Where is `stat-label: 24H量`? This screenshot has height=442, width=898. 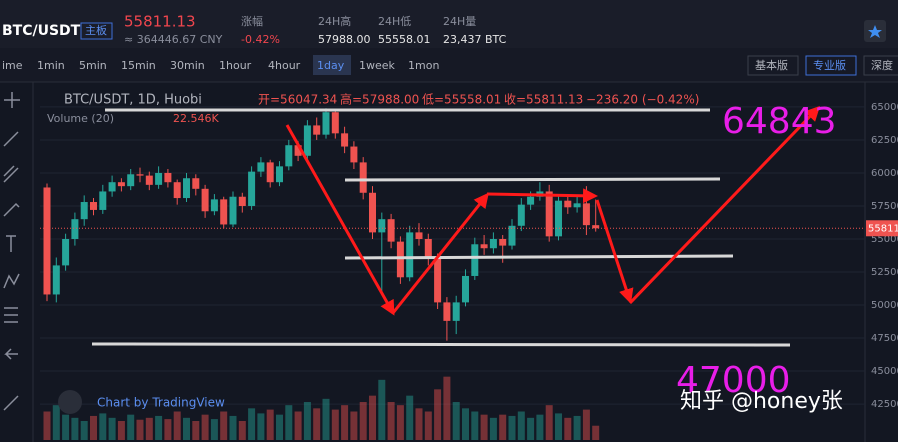
stat-label: 24H量 is located at coordinates (459, 21).